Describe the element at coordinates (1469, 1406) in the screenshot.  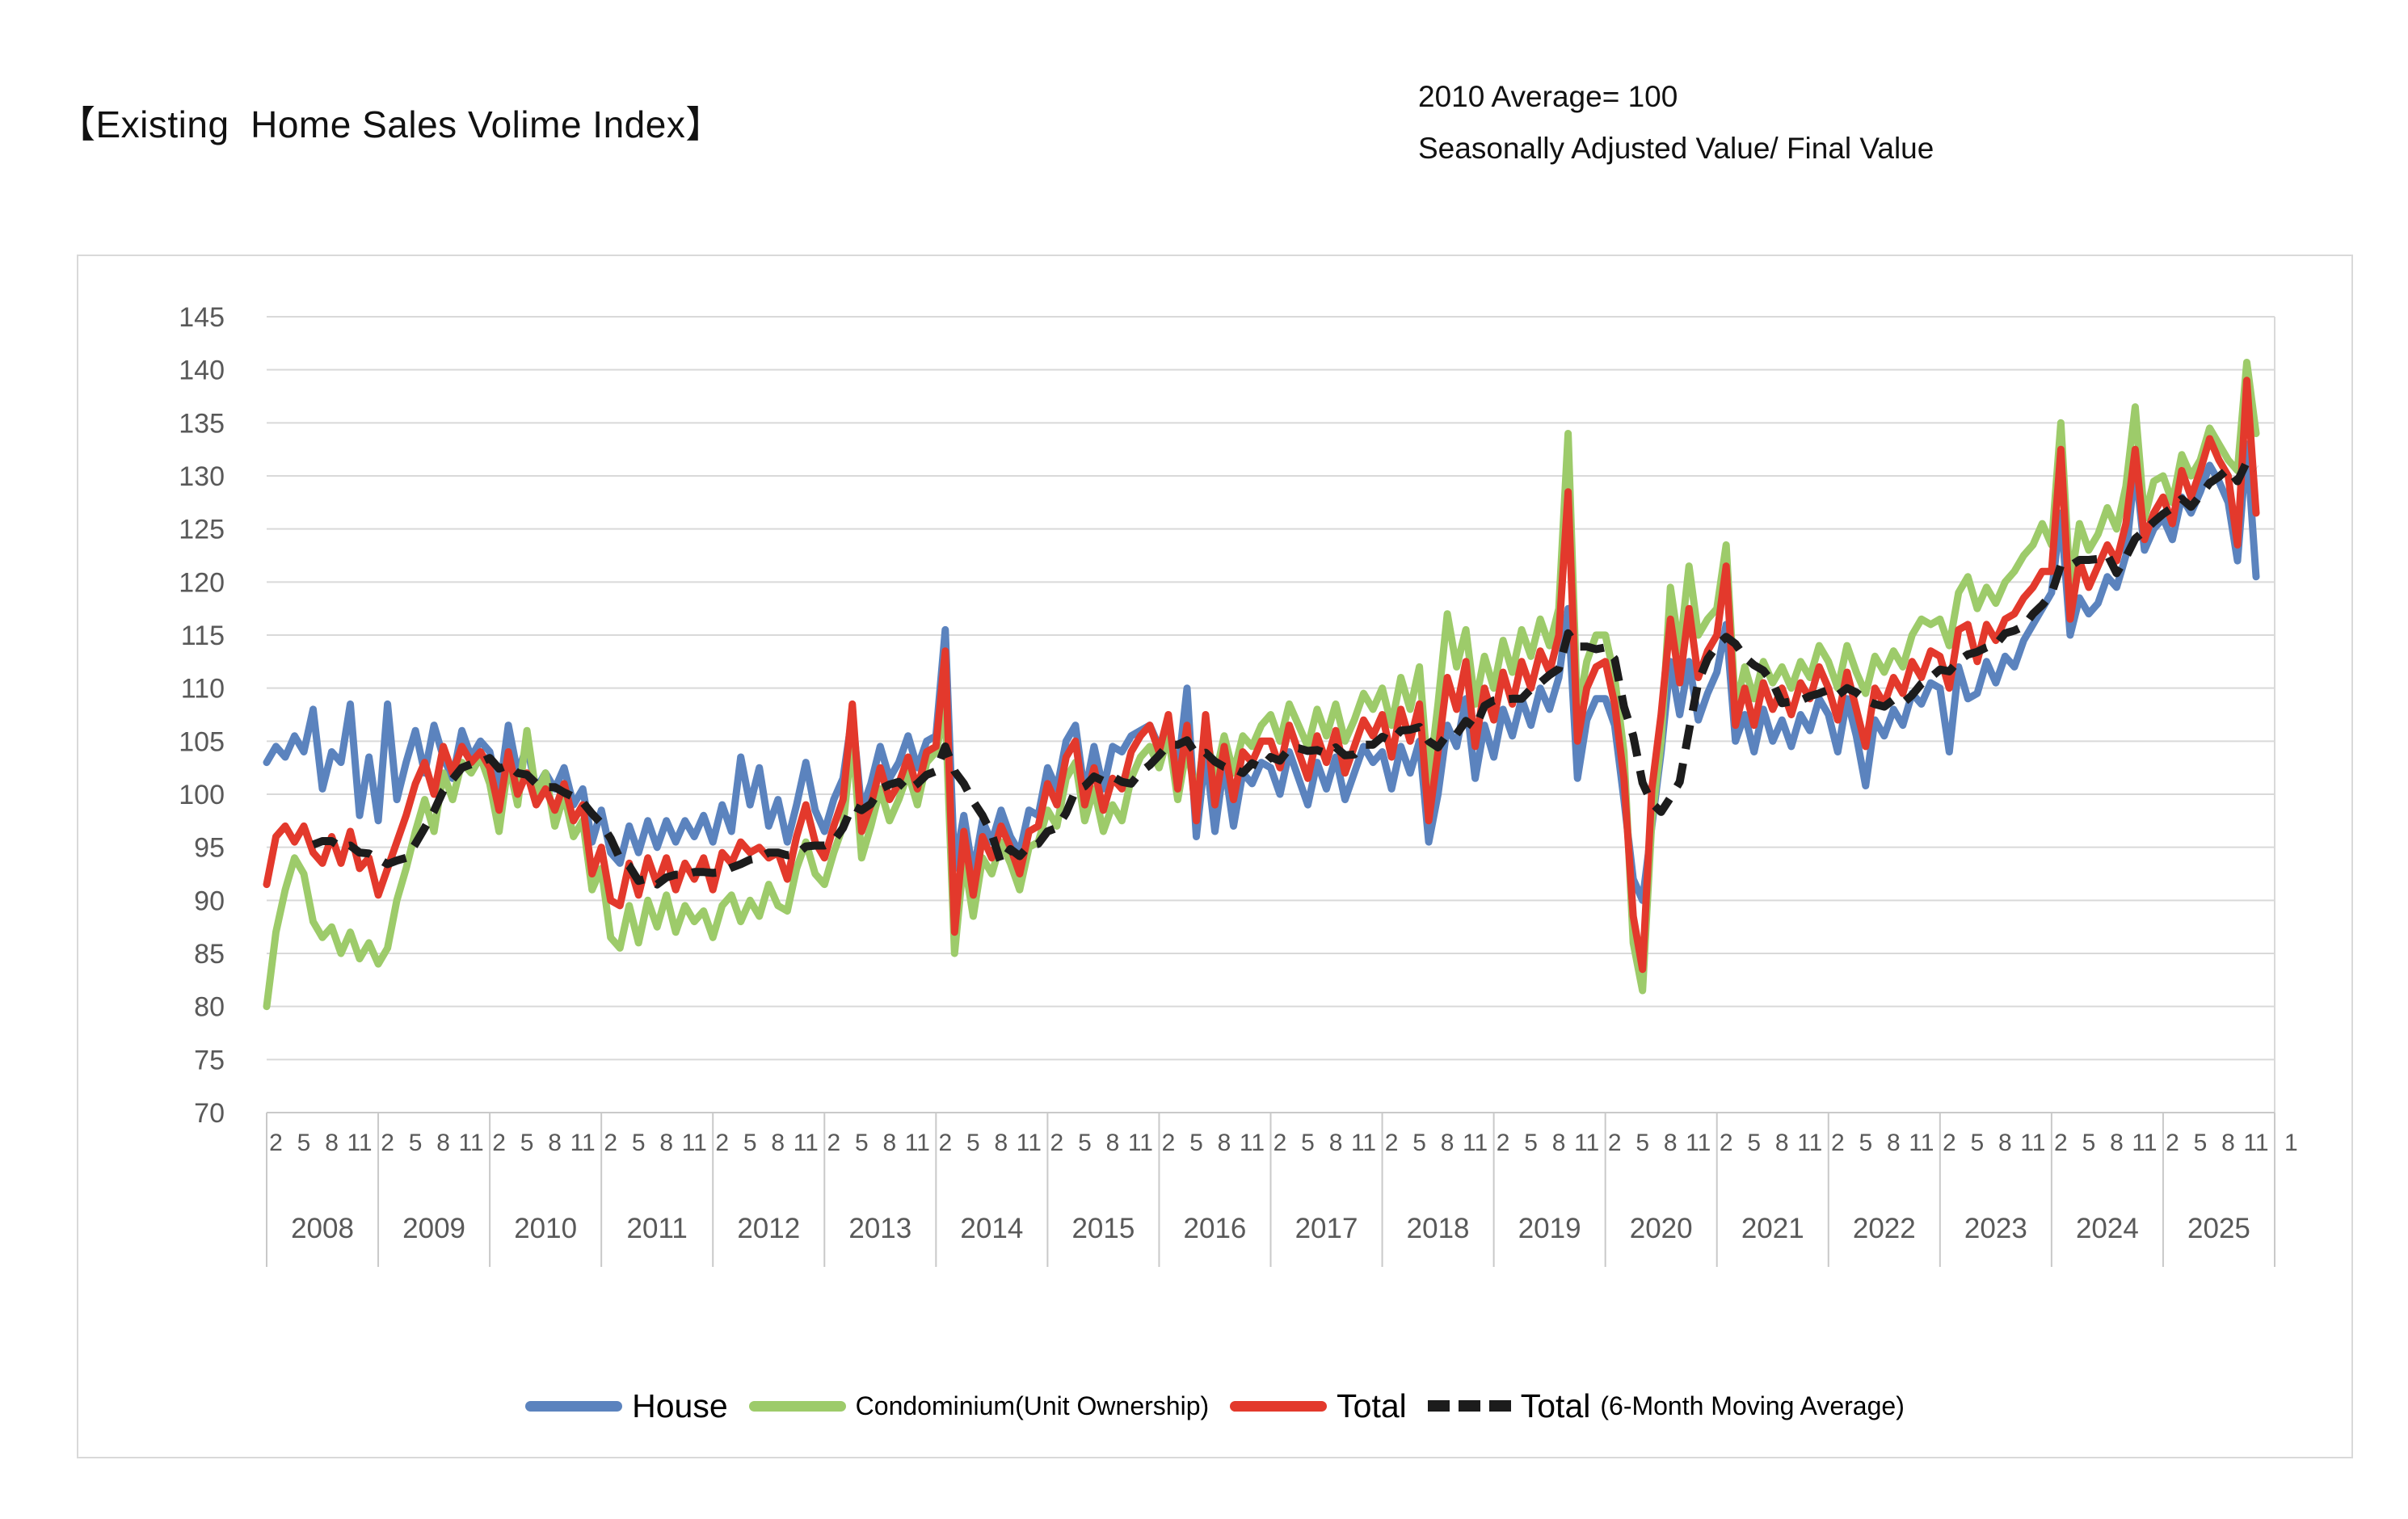
I see `moving-average-dash-swatch` at that location.